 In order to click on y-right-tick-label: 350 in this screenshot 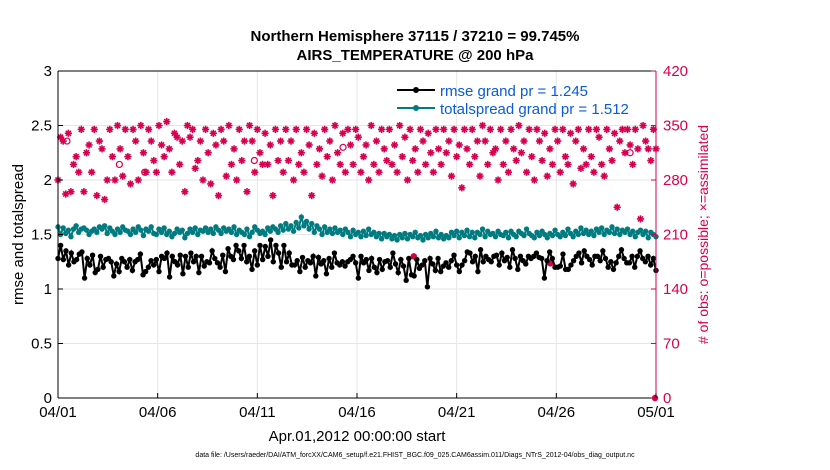, I will do `click(675, 126)`.